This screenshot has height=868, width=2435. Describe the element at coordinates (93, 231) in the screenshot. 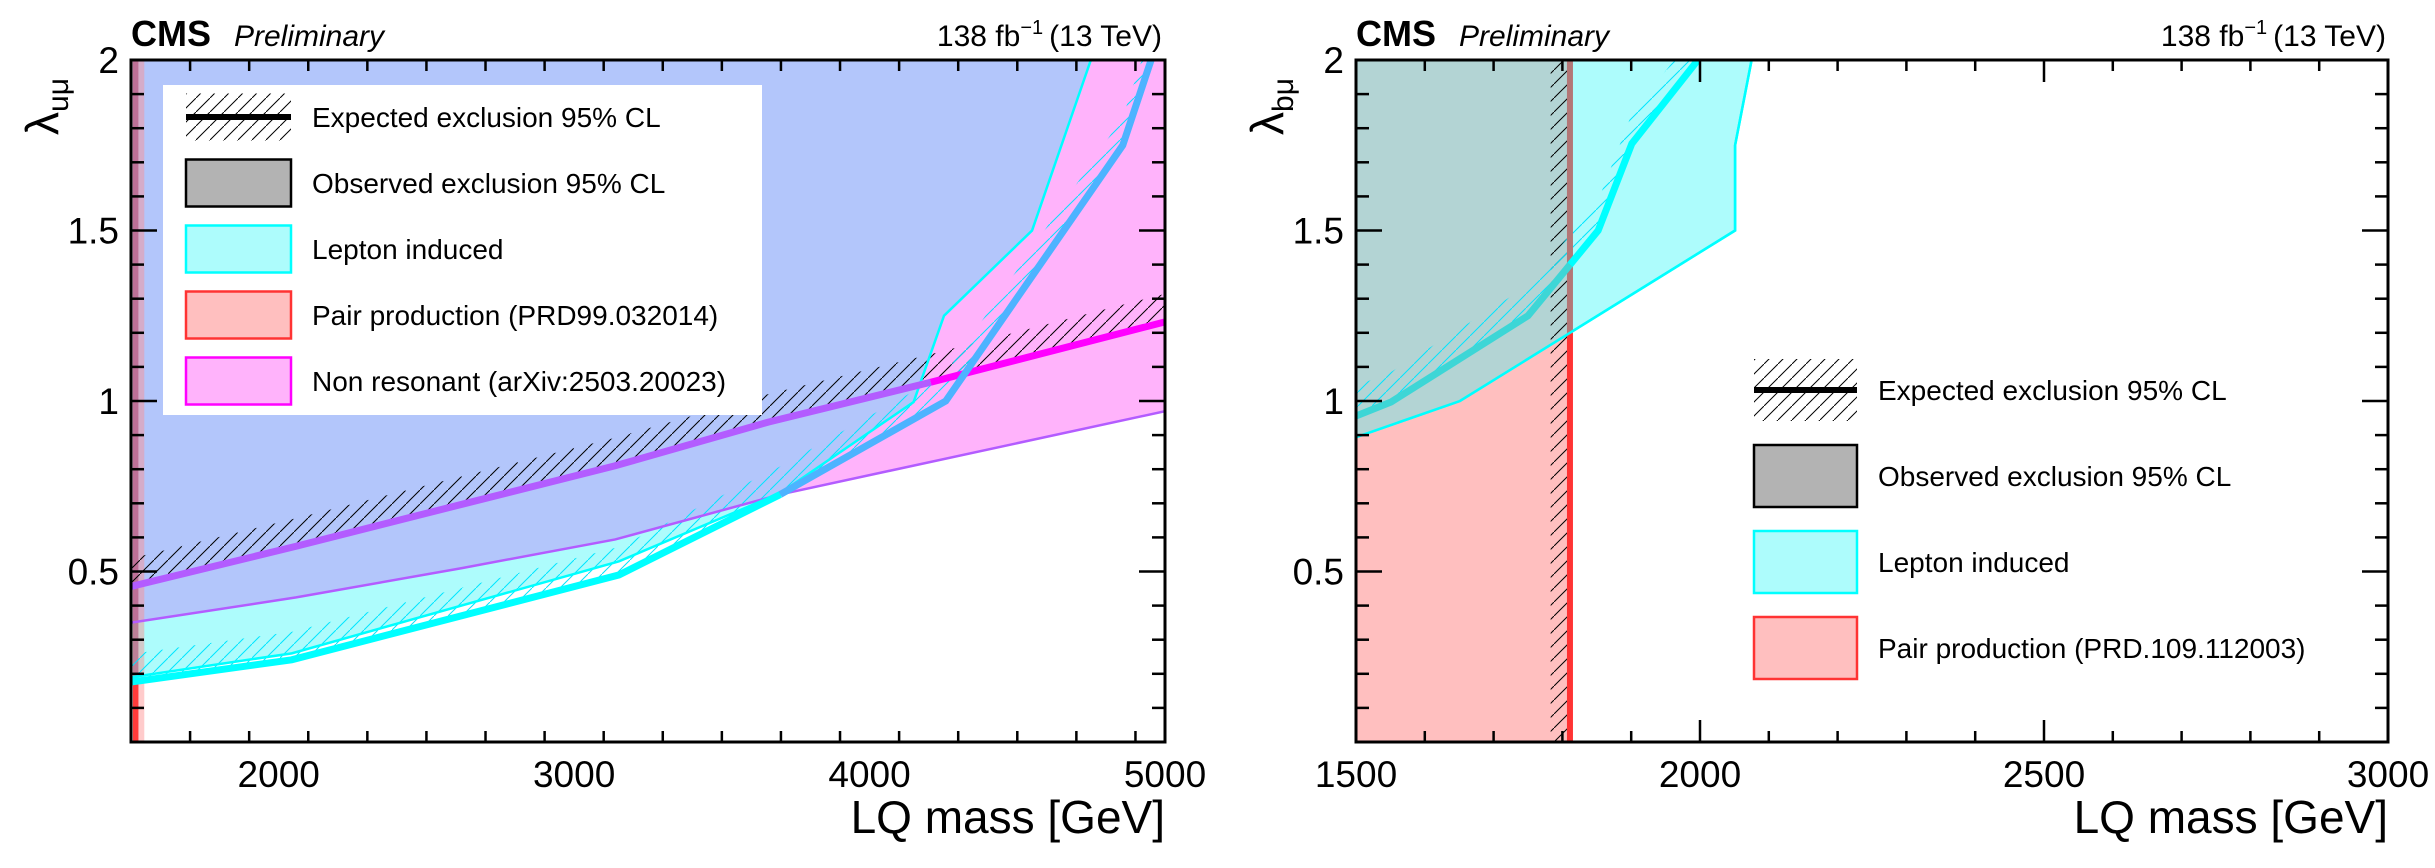

I see `left-y-tick-label: 1.5` at that location.